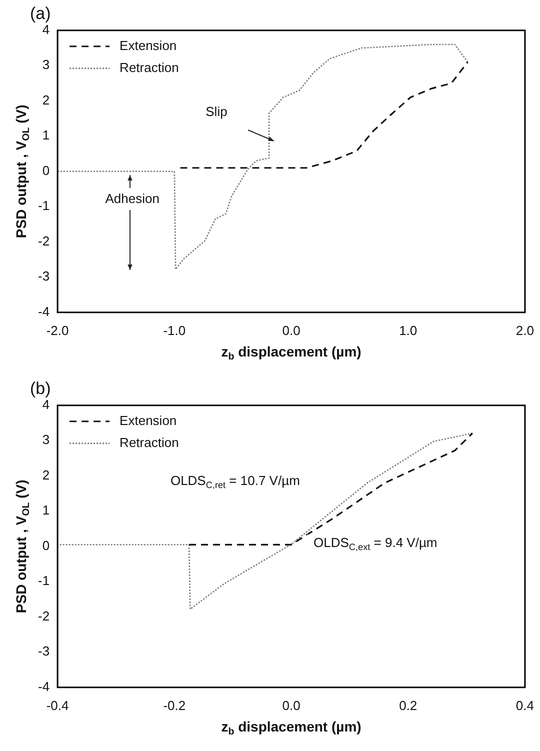 This screenshot has height=751, width=540. What do you see at coordinates (132, 198) in the screenshot?
I see `annotation: Adhesion` at bounding box center [132, 198].